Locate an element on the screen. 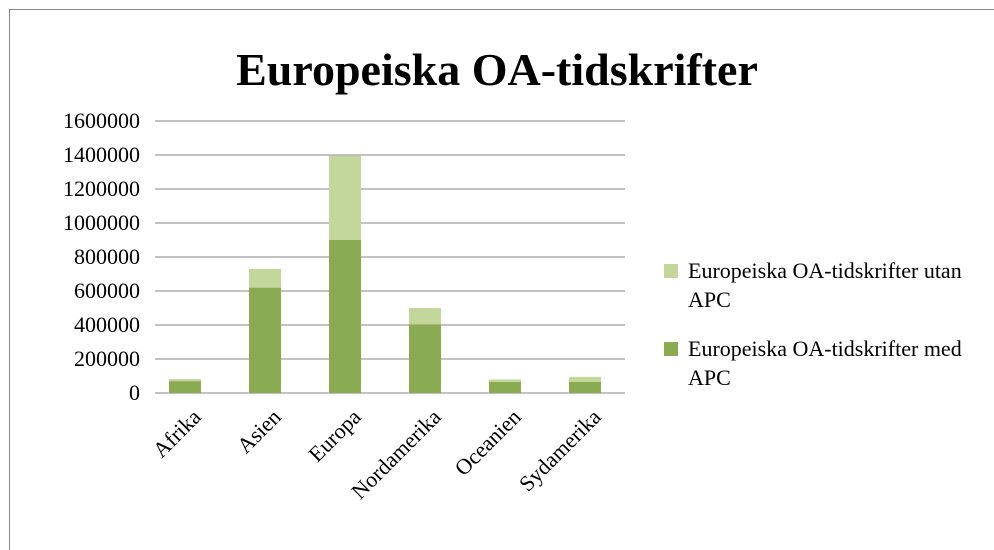  x-tick-label: Asien is located at coordinates (259, 431).